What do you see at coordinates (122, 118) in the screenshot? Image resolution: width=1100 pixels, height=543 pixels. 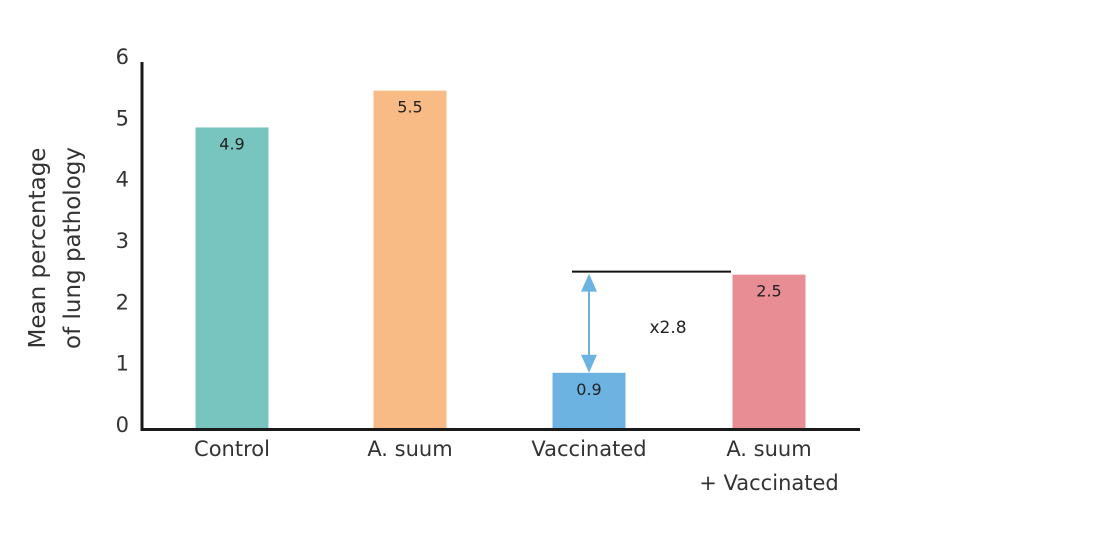 I see `y-tick-label: 5` at bounding box center [122, 118].